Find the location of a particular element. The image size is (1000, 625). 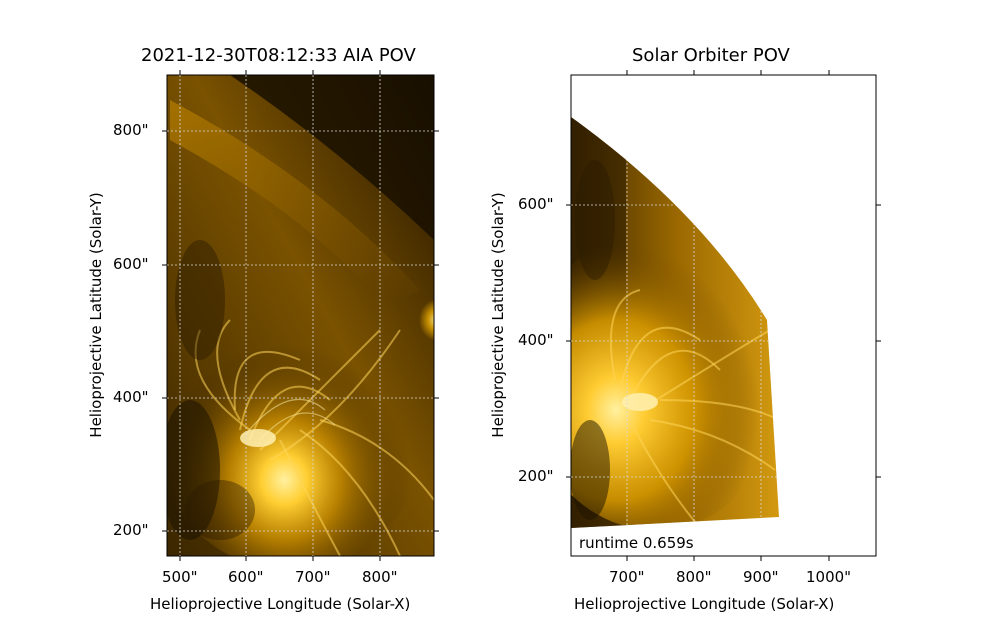

orbiter-ytick-200: 200" is located at coordinates (536, 476).